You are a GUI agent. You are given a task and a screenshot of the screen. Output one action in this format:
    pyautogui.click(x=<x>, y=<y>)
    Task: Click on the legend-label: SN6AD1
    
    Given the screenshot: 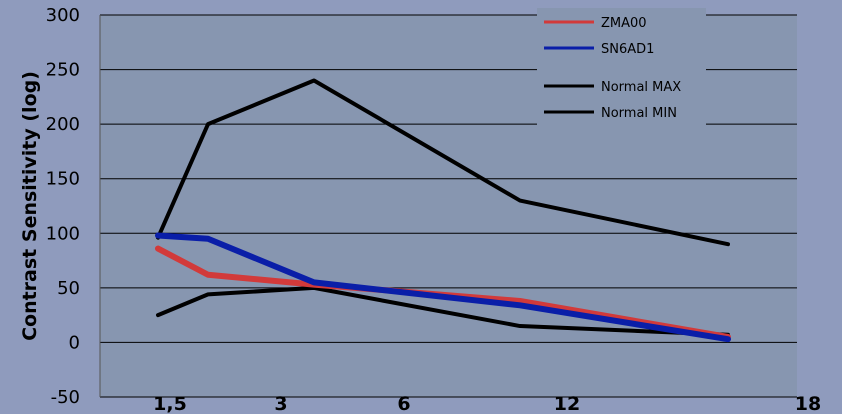 What is the action you would take?
    pyautogui.click(x=627, y=49)
    